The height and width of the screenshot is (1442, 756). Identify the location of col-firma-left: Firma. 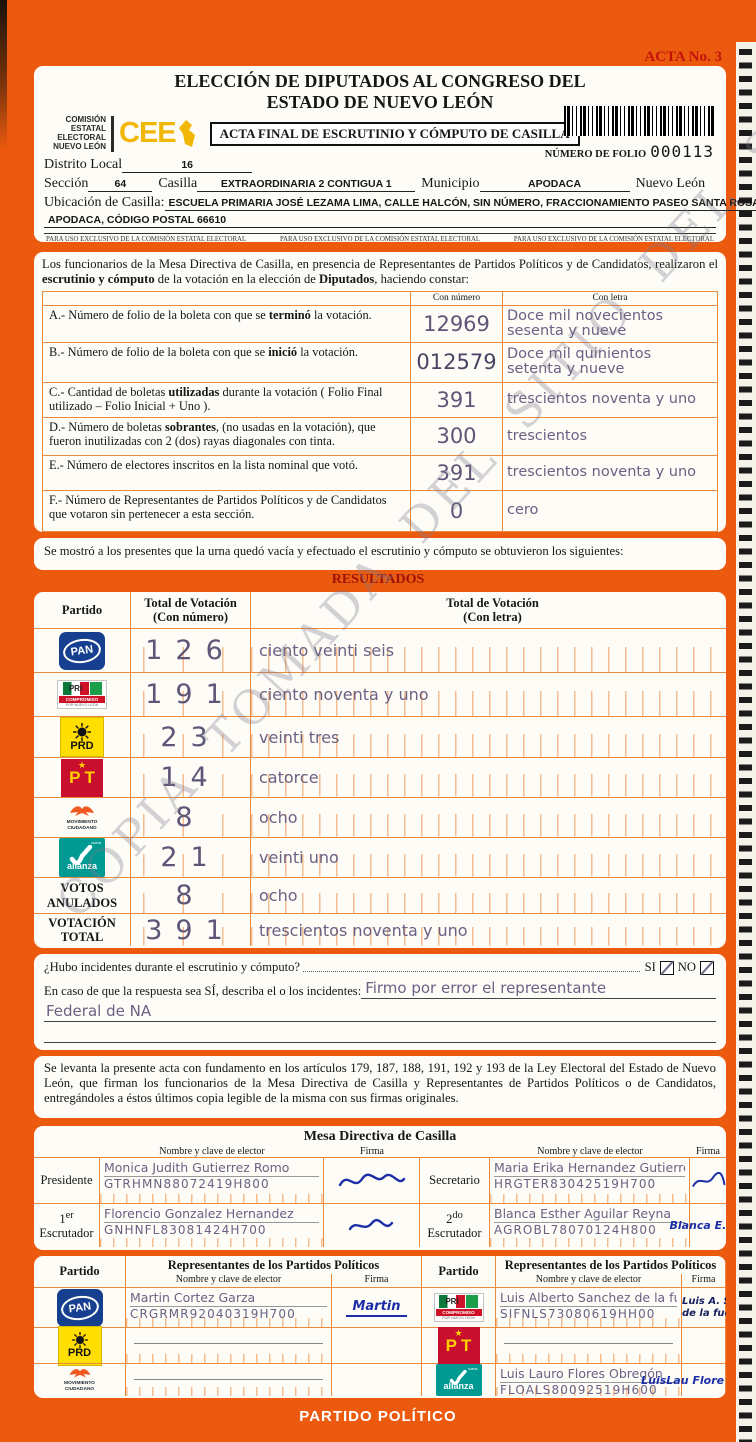
(372, 1151).